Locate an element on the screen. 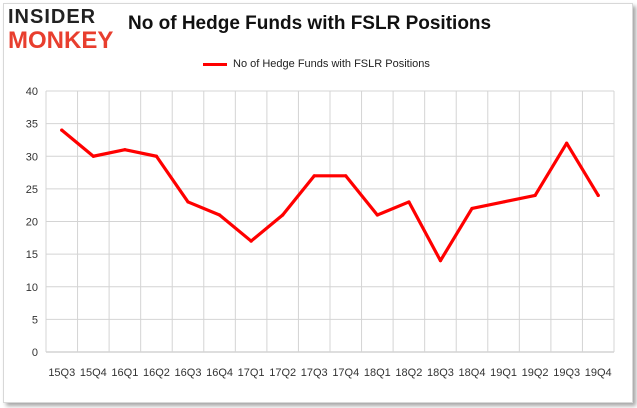 Image resolution: width=637 pixels, height=408 pixels. legend-series-label: No of Hedge Funds with FSLR Positions is located at coordinates (331, 64).